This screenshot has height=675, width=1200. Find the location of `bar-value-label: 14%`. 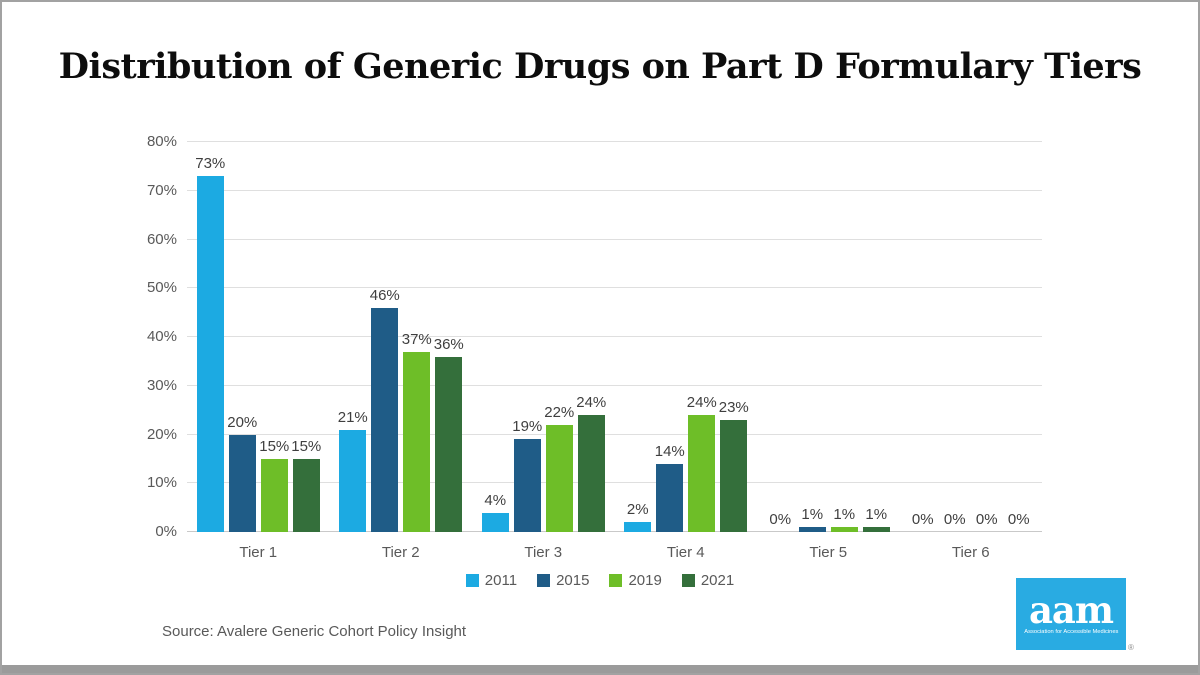

bar-value-label: 14% is located at coordinates (669, 451).